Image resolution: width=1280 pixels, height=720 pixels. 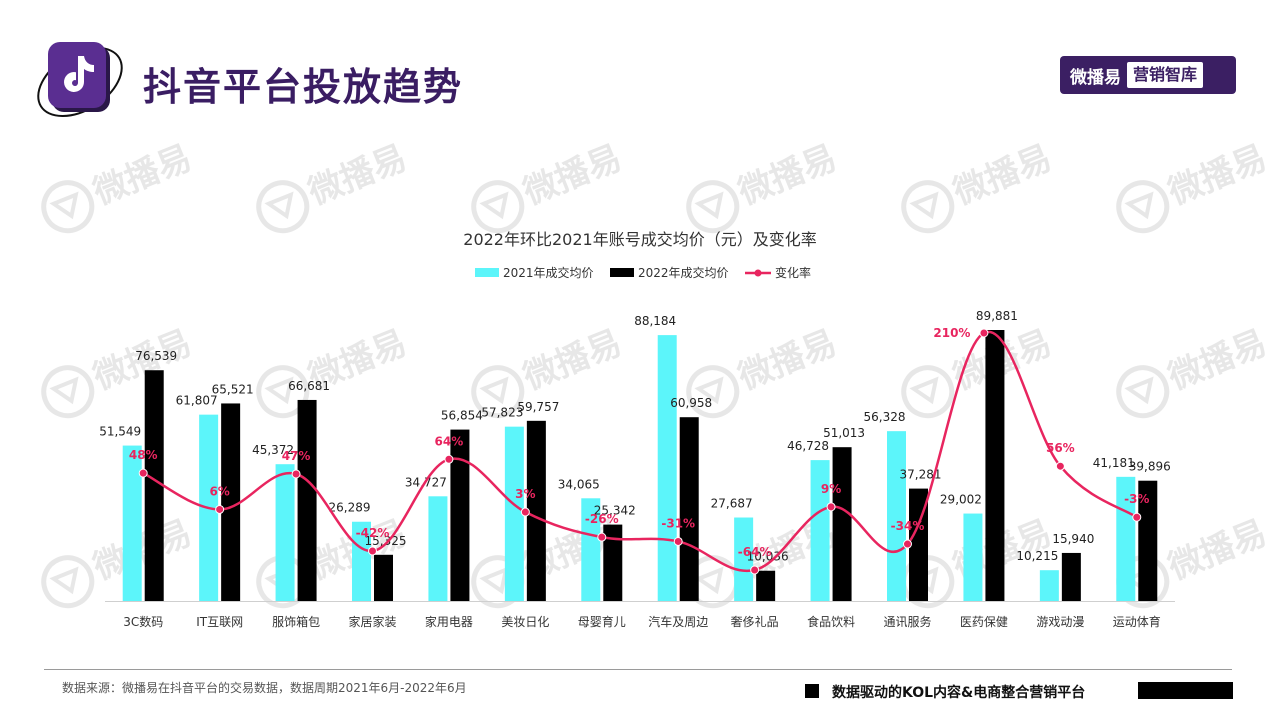 I want to click on change-rate-label: -64%, so click(x=755, y=552).